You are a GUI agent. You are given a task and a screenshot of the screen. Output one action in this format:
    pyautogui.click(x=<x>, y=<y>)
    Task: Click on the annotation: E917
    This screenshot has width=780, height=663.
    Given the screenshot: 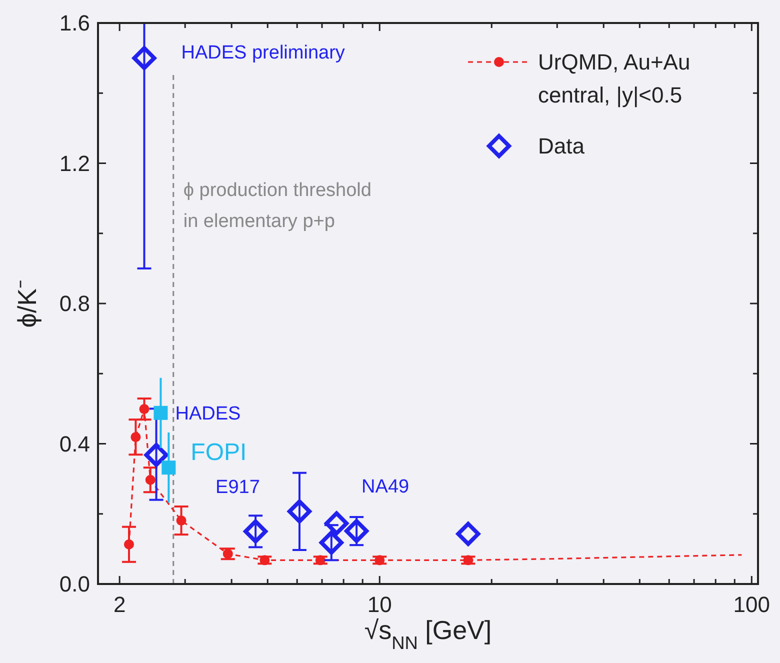 What is the action you would take?
    pyautogui.click(x=238, y=487)
    